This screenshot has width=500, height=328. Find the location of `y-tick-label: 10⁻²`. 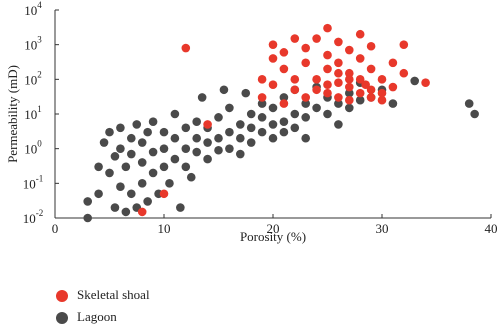

y-tick-label: 10⁻² is located at coordinates (33, 217).